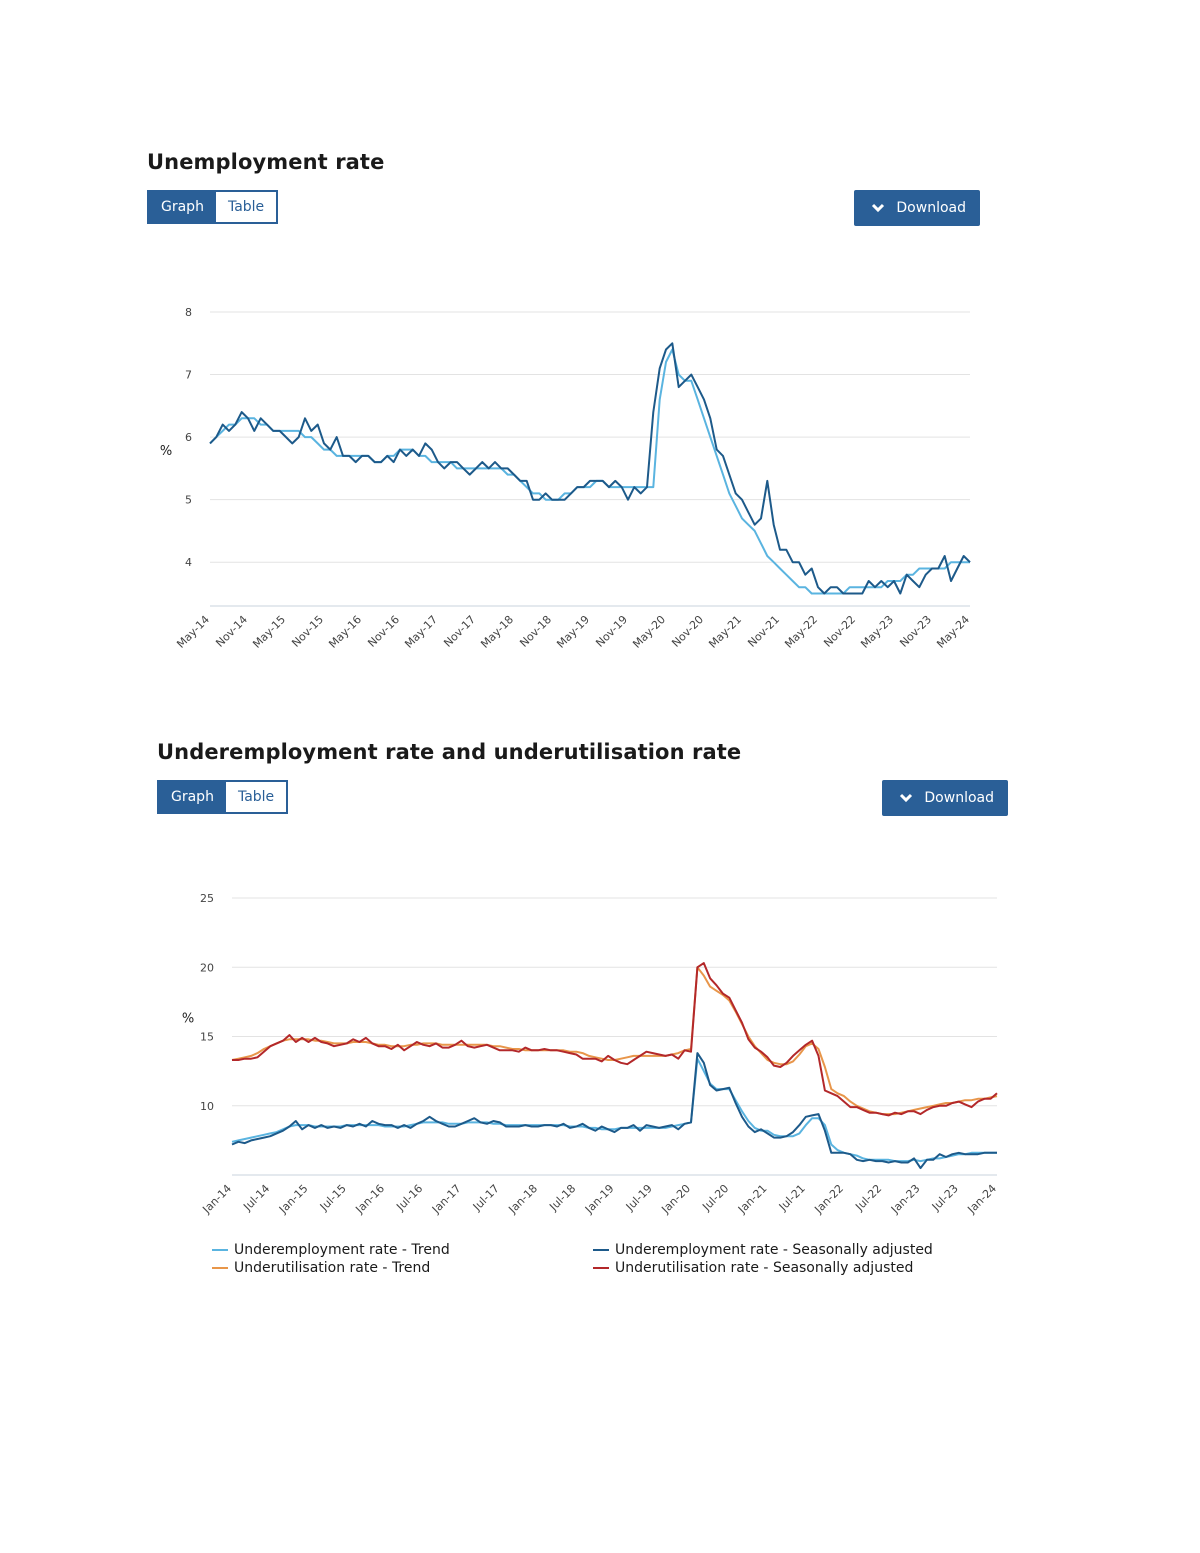 The height and width of the screenshot is (1553, 1200). What do you see at coordinates (792, 1198) in the screenshot?
I see `x-tick-label: Jul-21` at bounding box center [792, 1198].